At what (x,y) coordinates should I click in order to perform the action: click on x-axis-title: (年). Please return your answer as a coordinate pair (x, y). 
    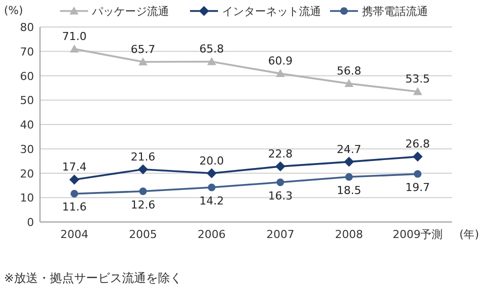
    Looking at the image, I should click on (469, 234).